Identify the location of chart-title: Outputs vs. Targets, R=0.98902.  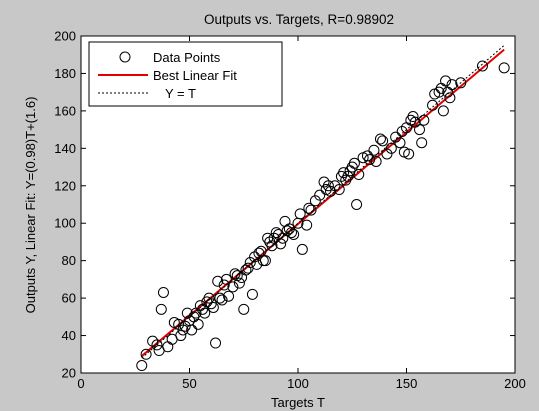
(299, 19).